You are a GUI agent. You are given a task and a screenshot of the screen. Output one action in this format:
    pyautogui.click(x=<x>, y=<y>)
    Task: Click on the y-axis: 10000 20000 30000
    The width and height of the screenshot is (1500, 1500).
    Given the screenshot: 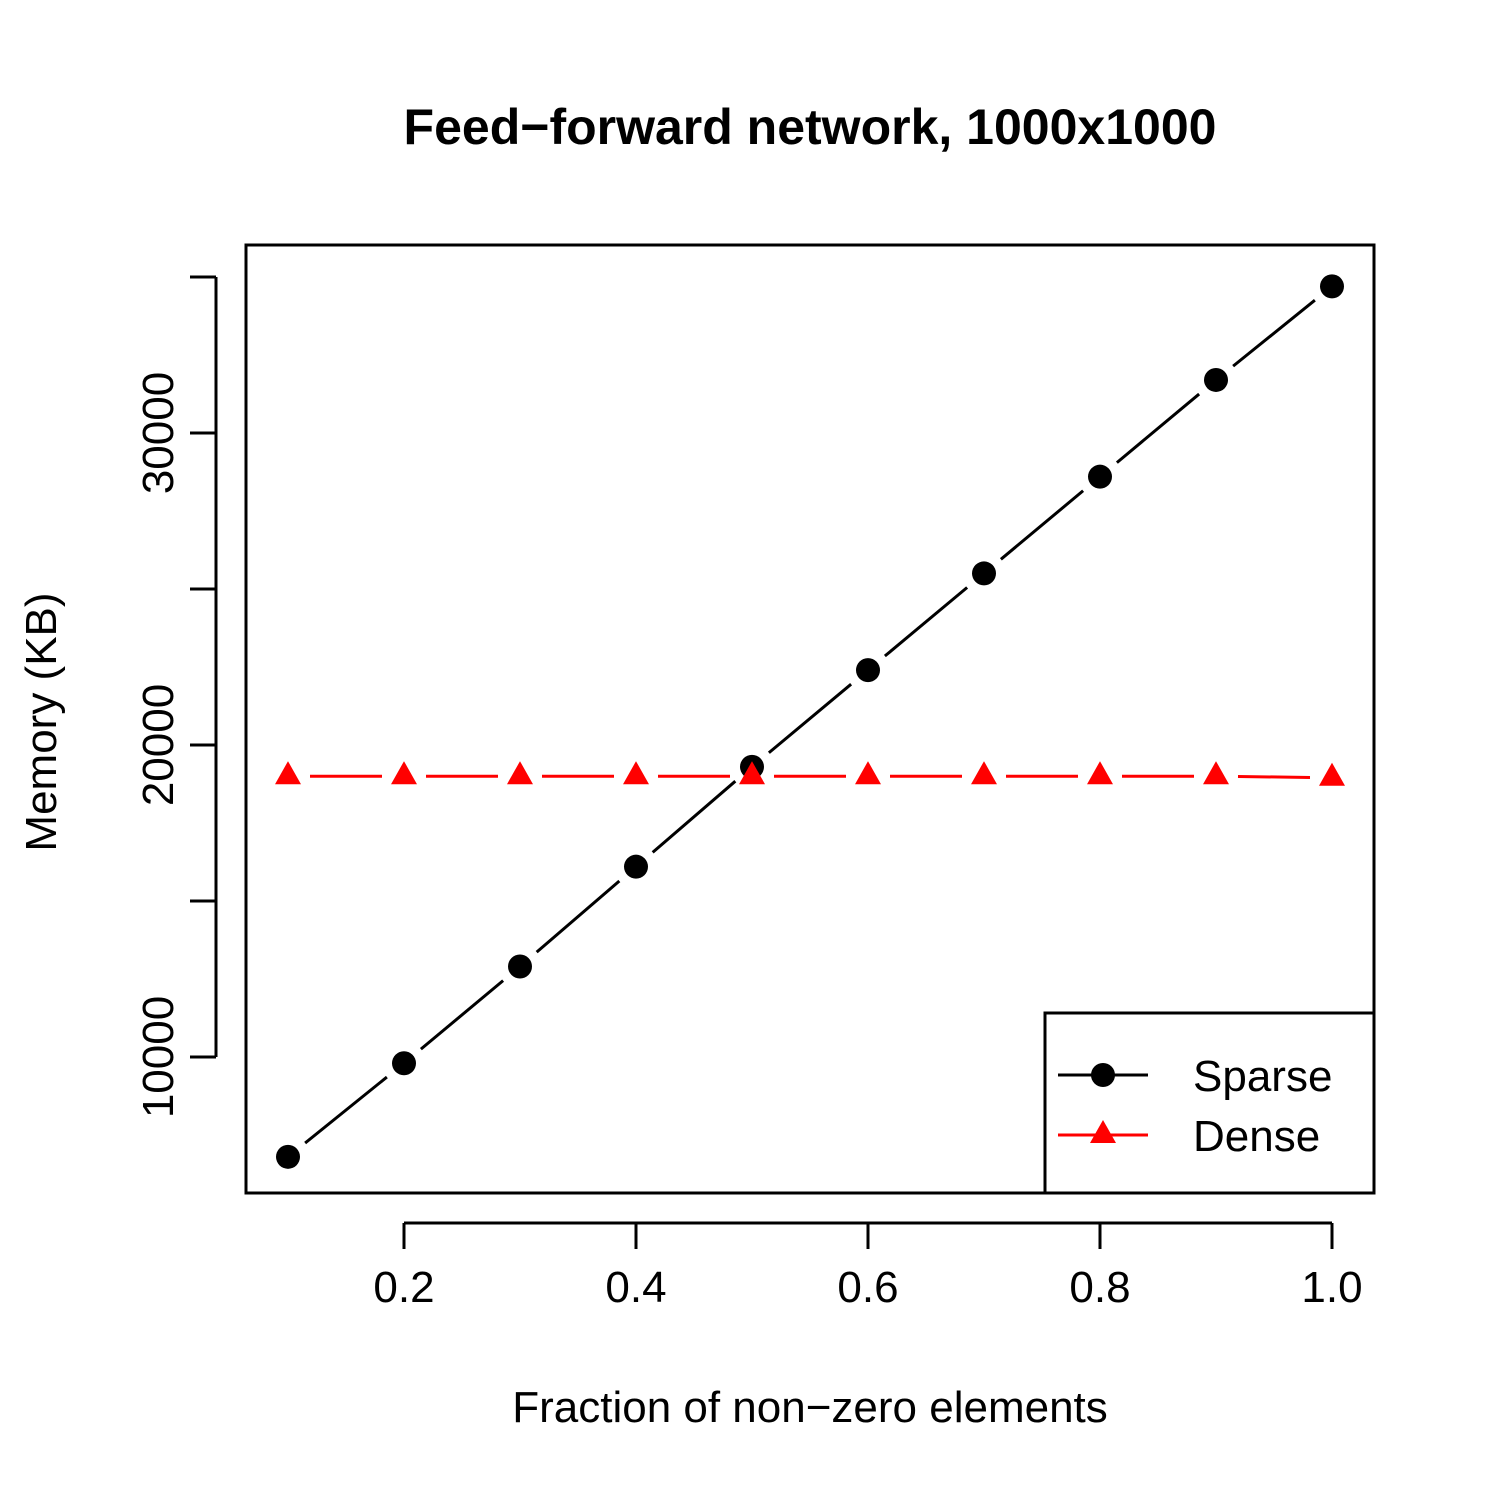 What is the action you would take?
    pyautogui.click(x=176, y=696)
    